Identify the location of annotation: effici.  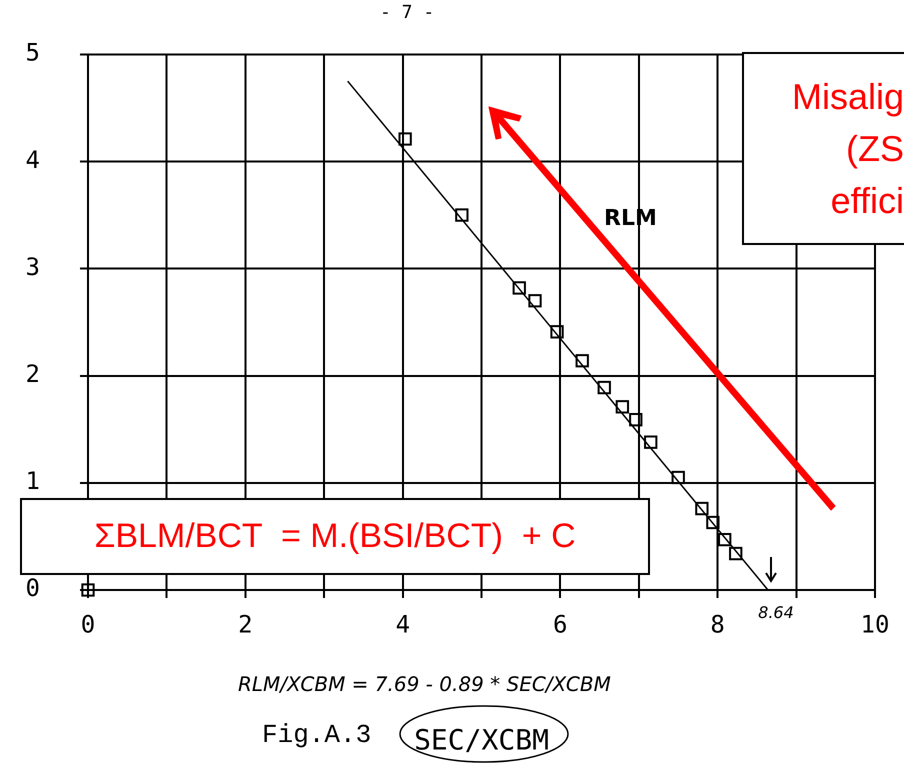
(867, 201).